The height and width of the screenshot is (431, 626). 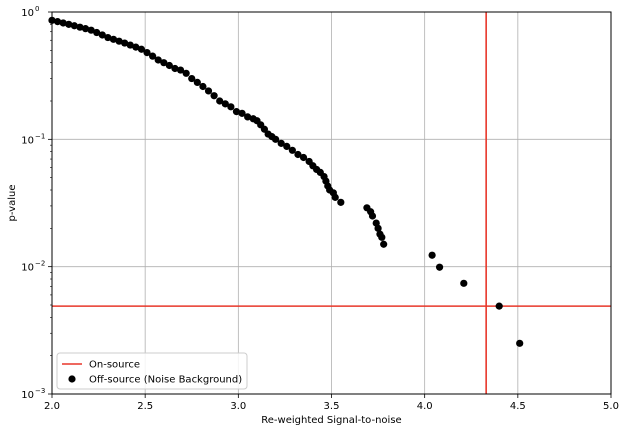 I want to click on x-tick-label: 3.0, so click(x=238, y=406).